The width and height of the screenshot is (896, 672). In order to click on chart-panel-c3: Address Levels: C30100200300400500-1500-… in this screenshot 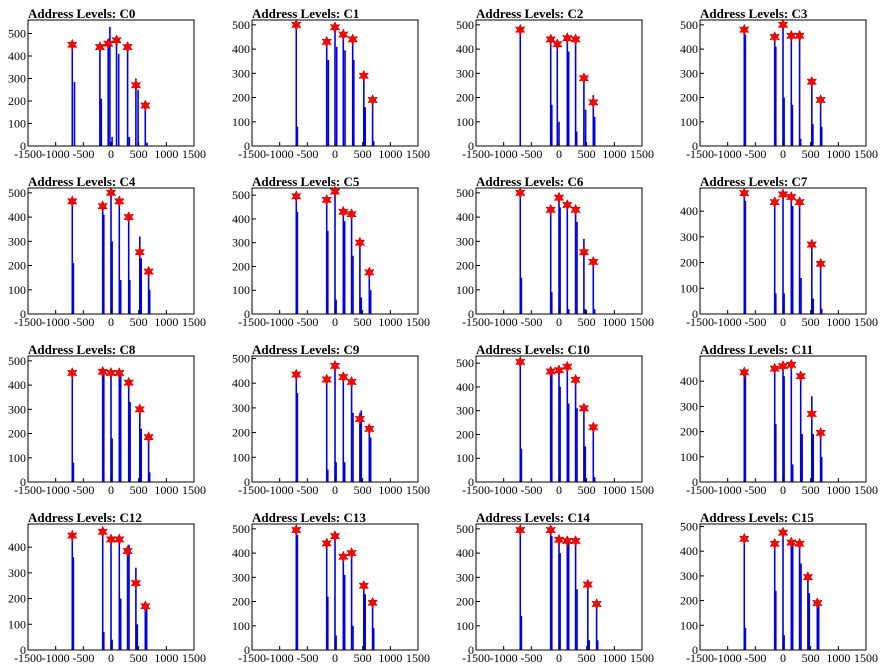, I will do `click(779, 83)`.